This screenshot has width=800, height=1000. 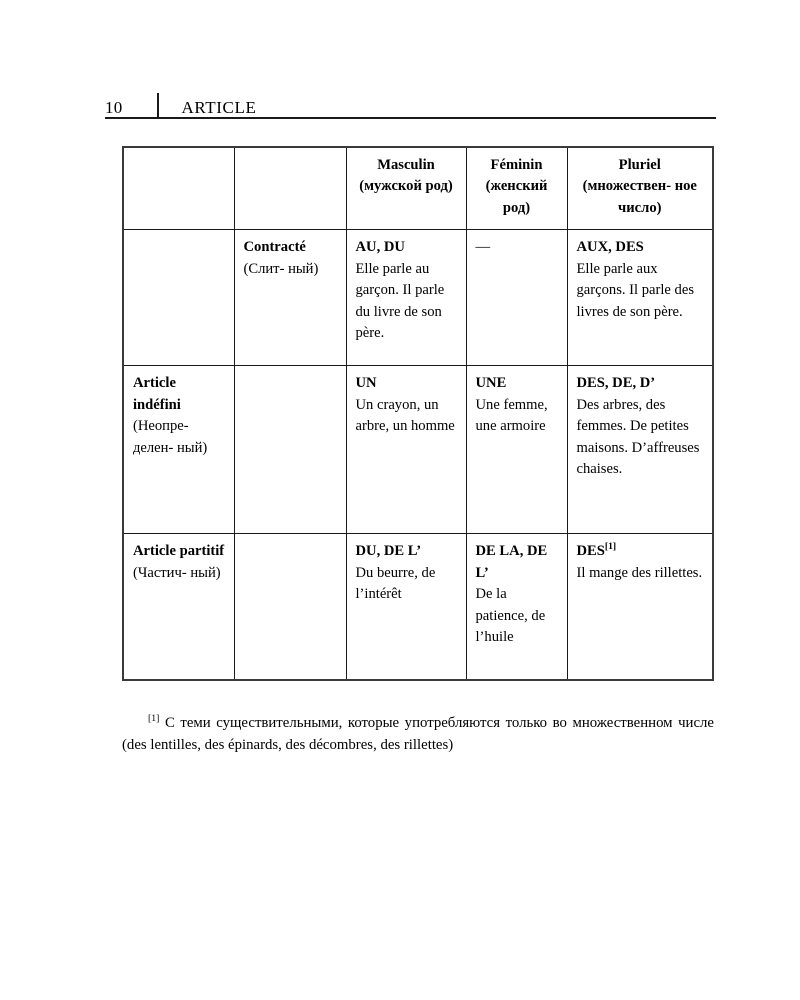 I want to click on row-1-type-cell: Contracté (Слит- ный), so click(x=290, y=298).